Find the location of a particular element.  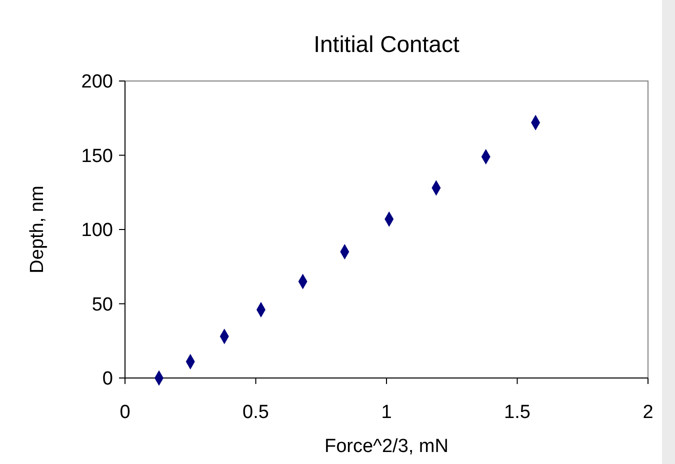

x-tick-label: 0.5 is located at coordinates (255, 412).